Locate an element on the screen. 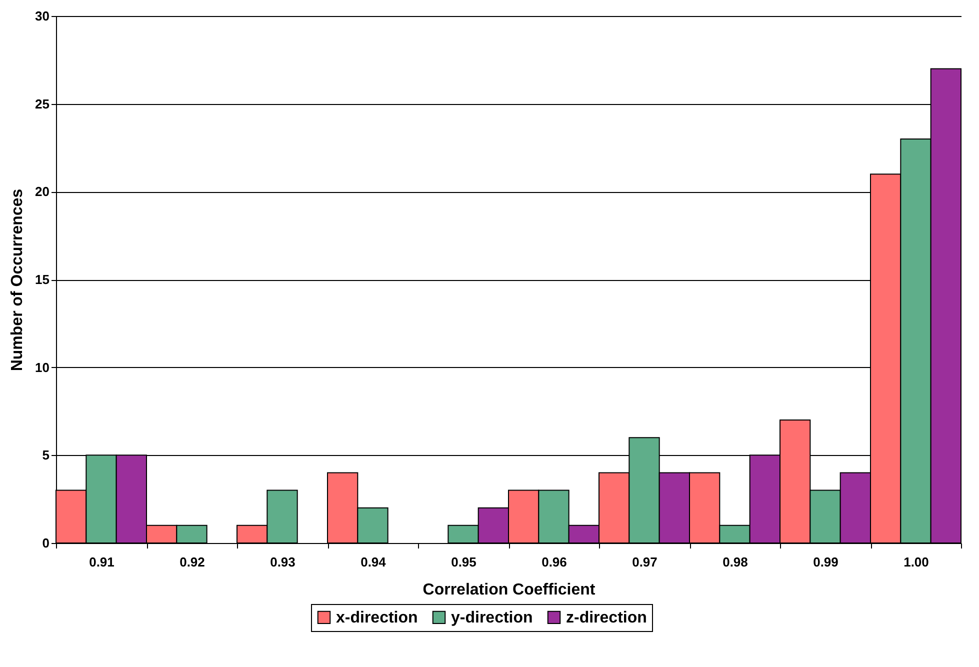 This screenshot has height=667, width=979. x-axis-title: Correlation Coefficient is located at coordinates (509, 590).